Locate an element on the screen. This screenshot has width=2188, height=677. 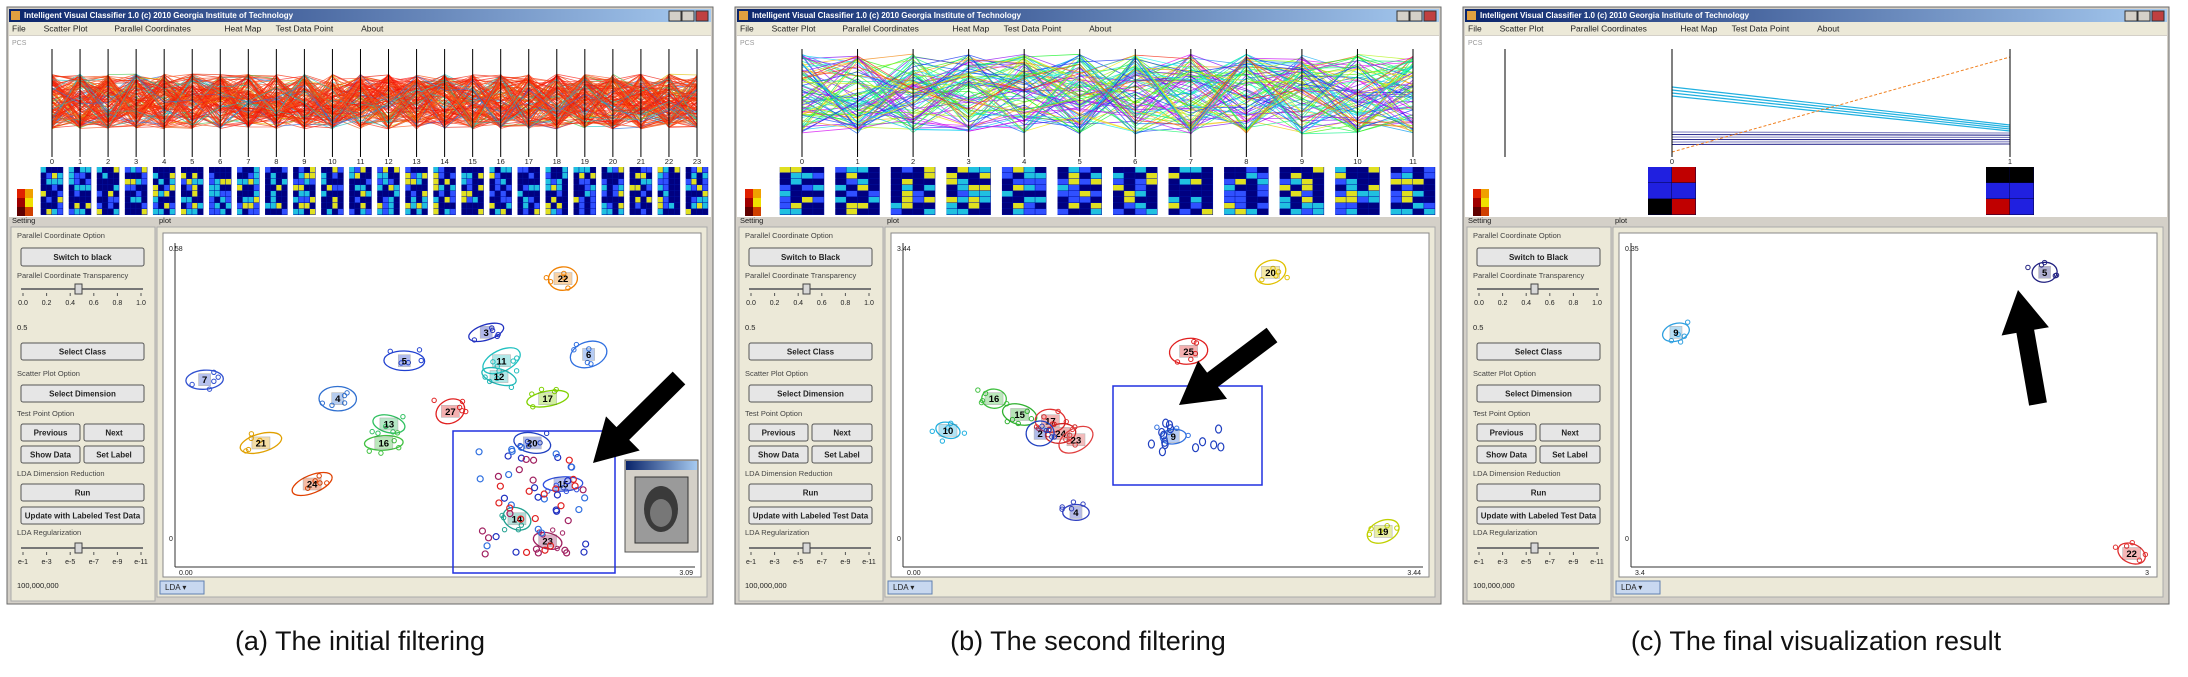
figure-caption: (a) The initial filtering is located at coordinates (360, 641).